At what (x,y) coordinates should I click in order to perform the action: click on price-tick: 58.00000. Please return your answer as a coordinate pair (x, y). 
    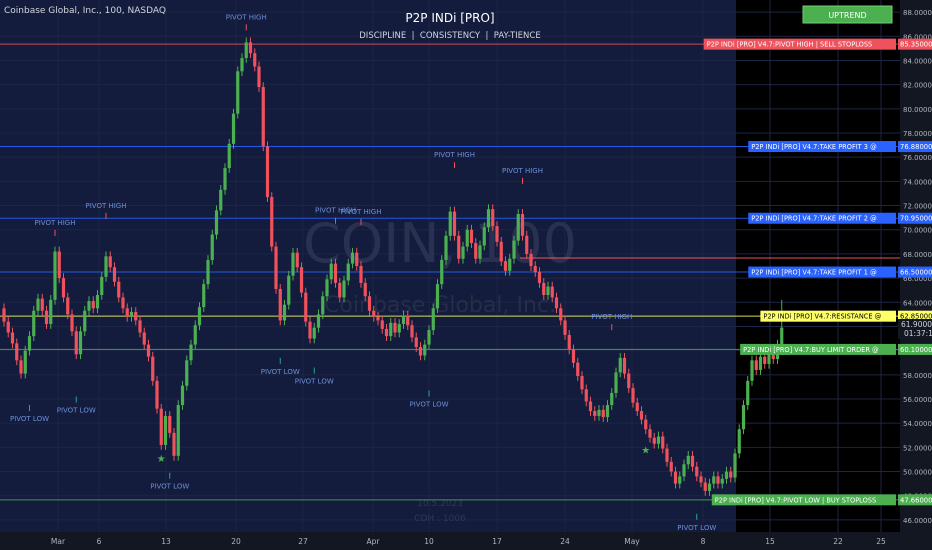
    Looking at the image, I should click on (917, 376).